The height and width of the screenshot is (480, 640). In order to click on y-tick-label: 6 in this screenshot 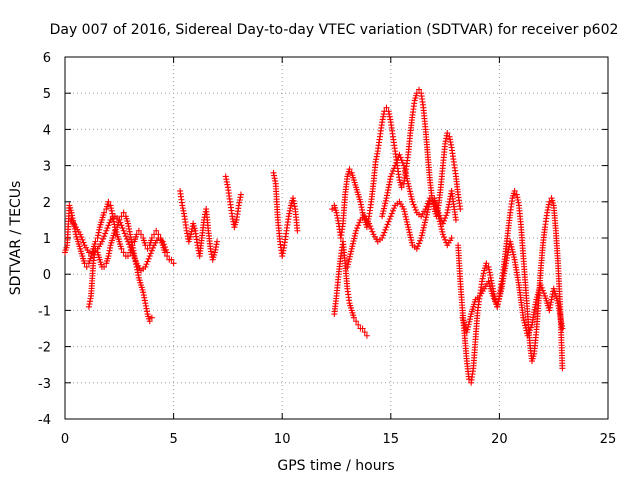, I will do `click(47, 58)`.